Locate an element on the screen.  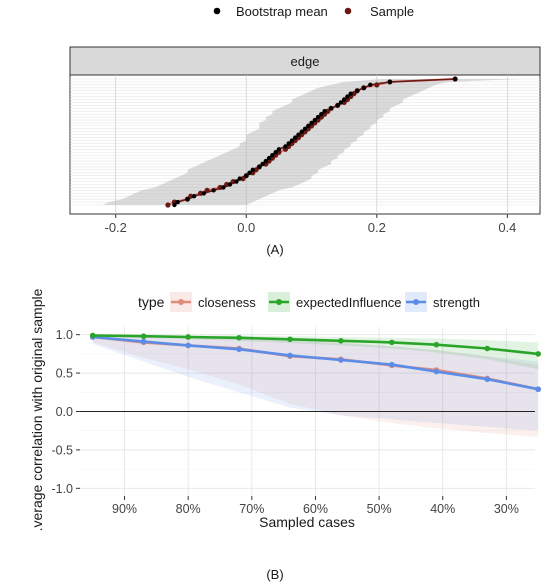
strength-ci-band is located at coordinates (315, 382).